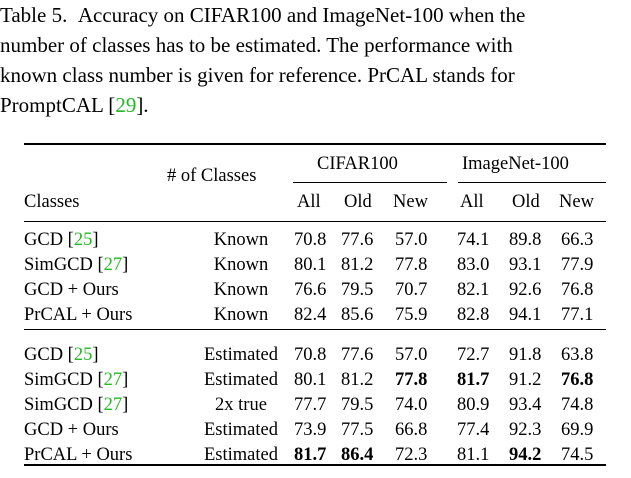 Image resolution: width=631 pixels, height=478 pixels. I want to click on value-cell: 94.2, so click(525, 455).